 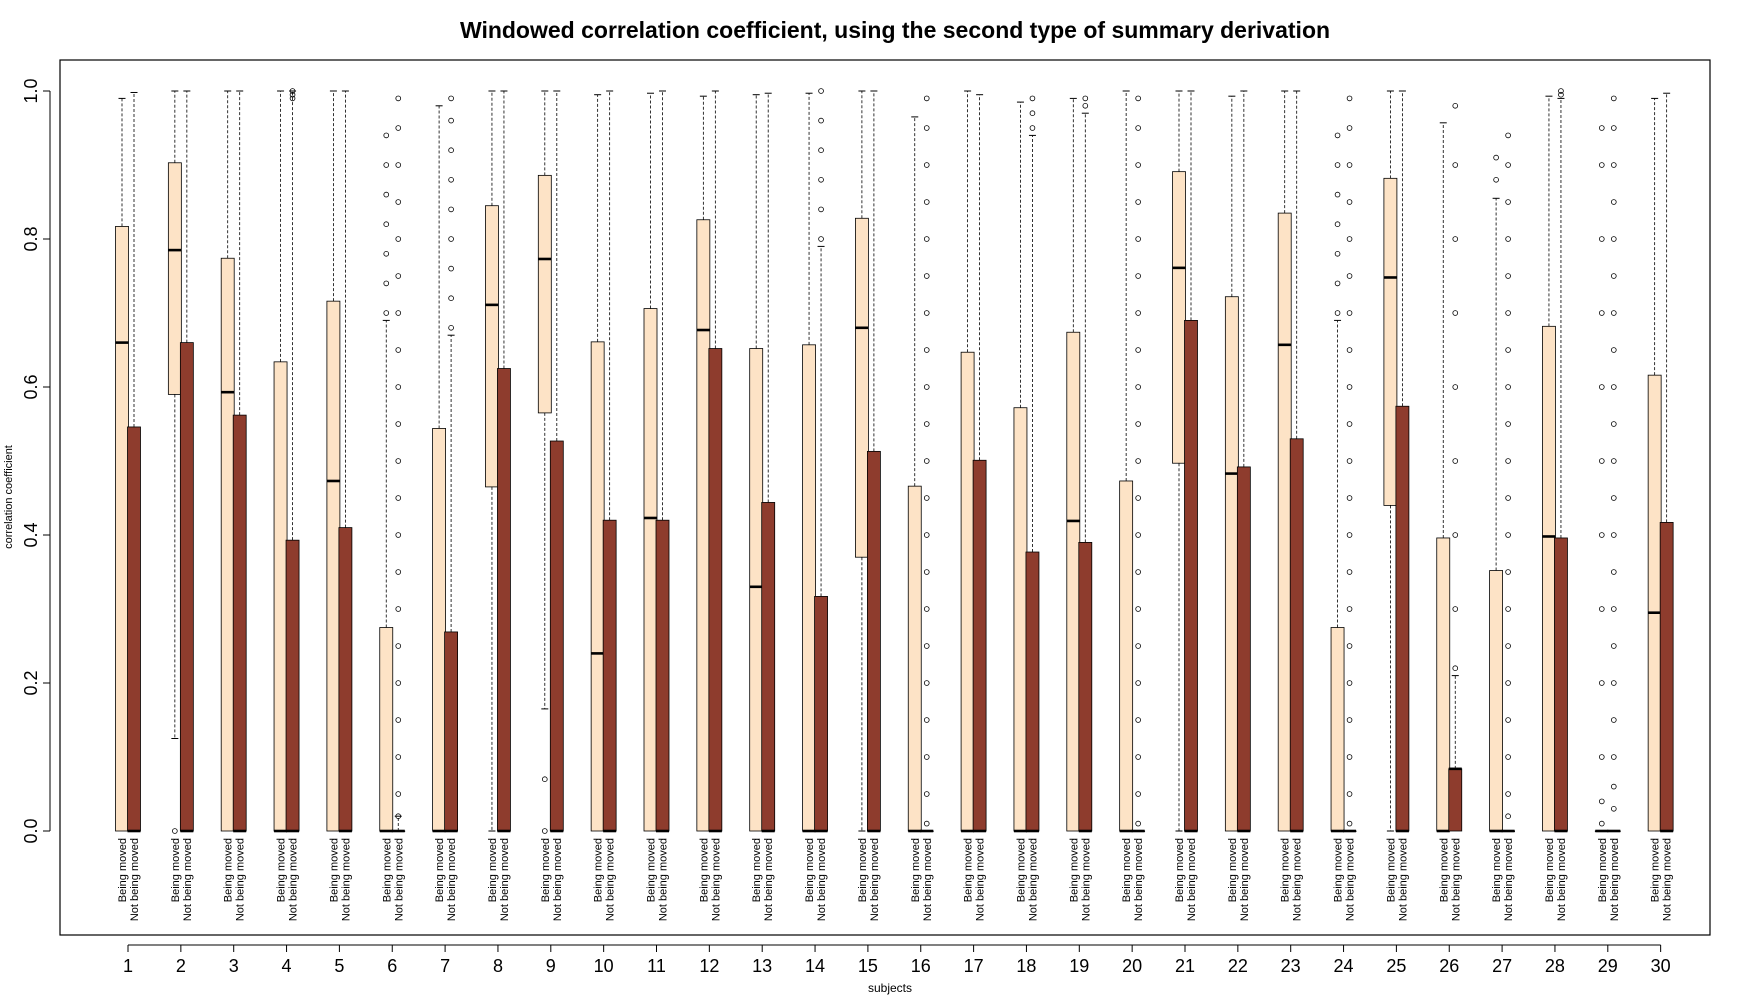 What do you see at coordinates (1132, 966) in the screenshot?
I see `x-tick-label: 20` at bounding box center [1132, 966].